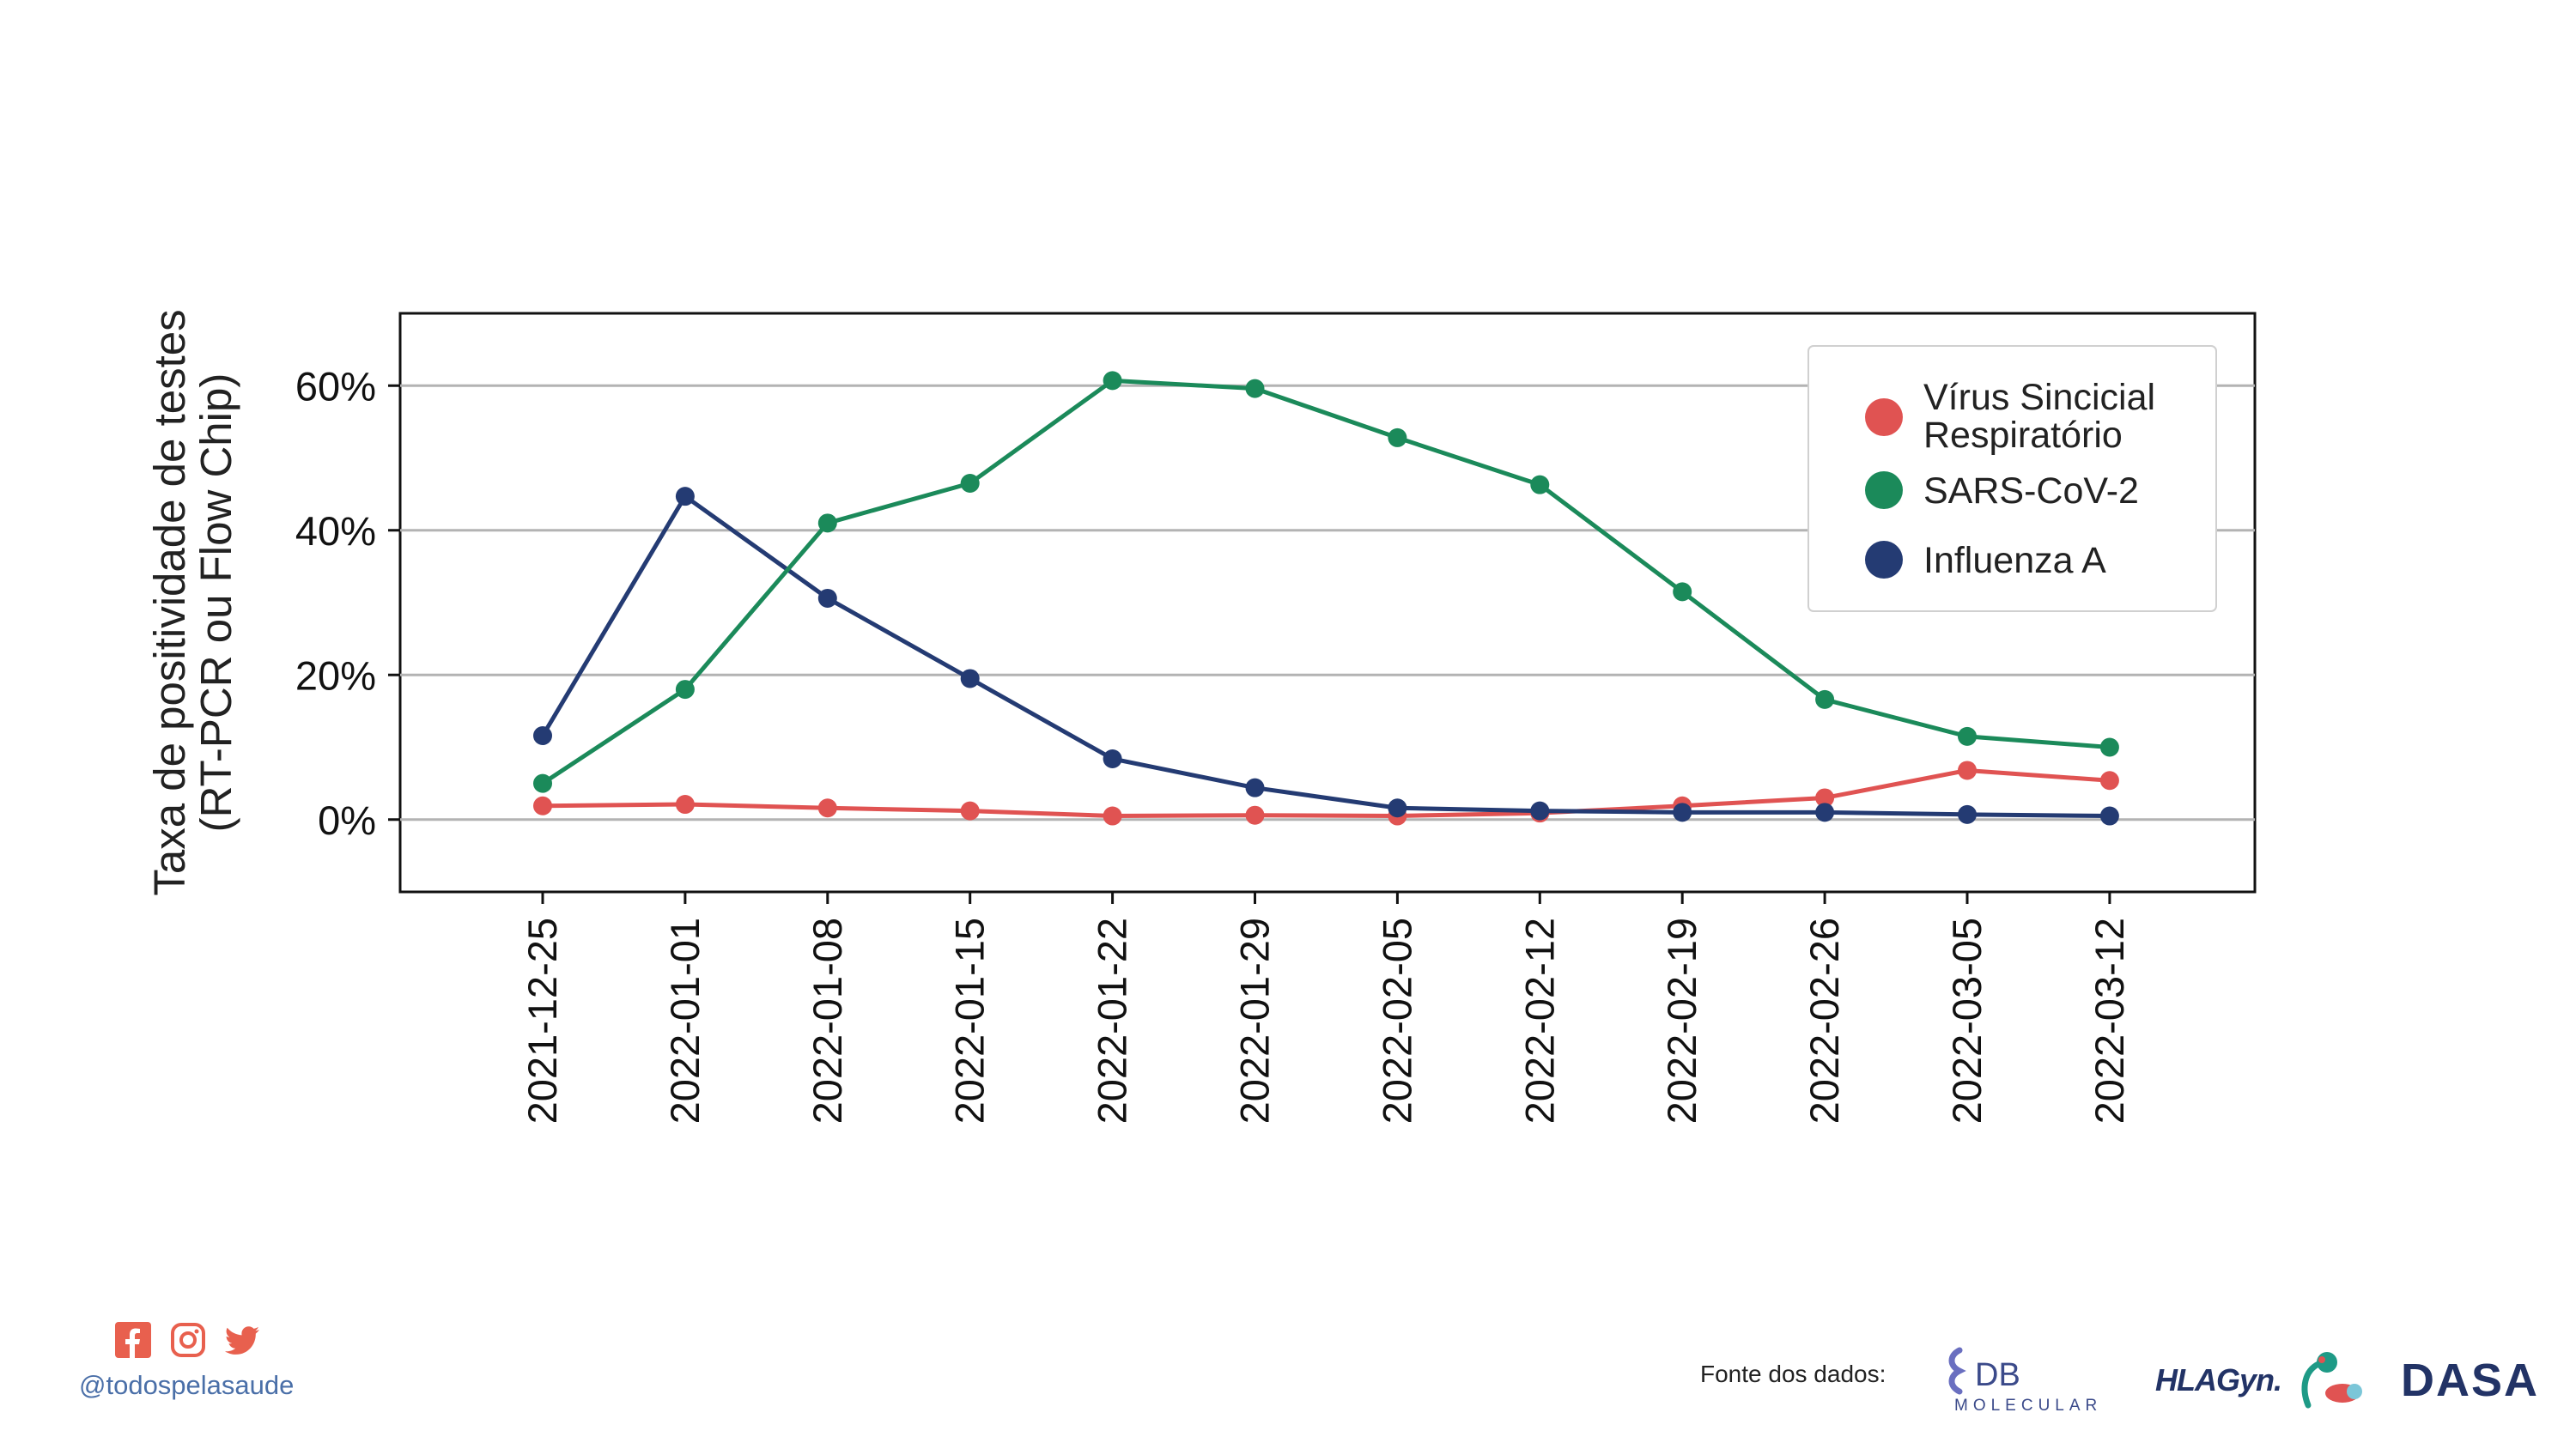 The height and width of the screenshot is (1449, 2576). I want to click on twitter-icon, so click(243, 1340).